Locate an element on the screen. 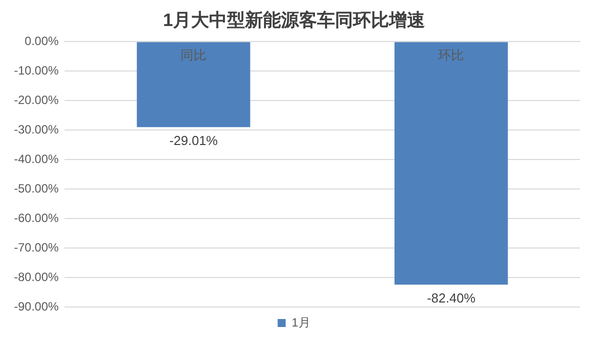  y-tick-label: -40.00% is located at coordinates (37, 159).